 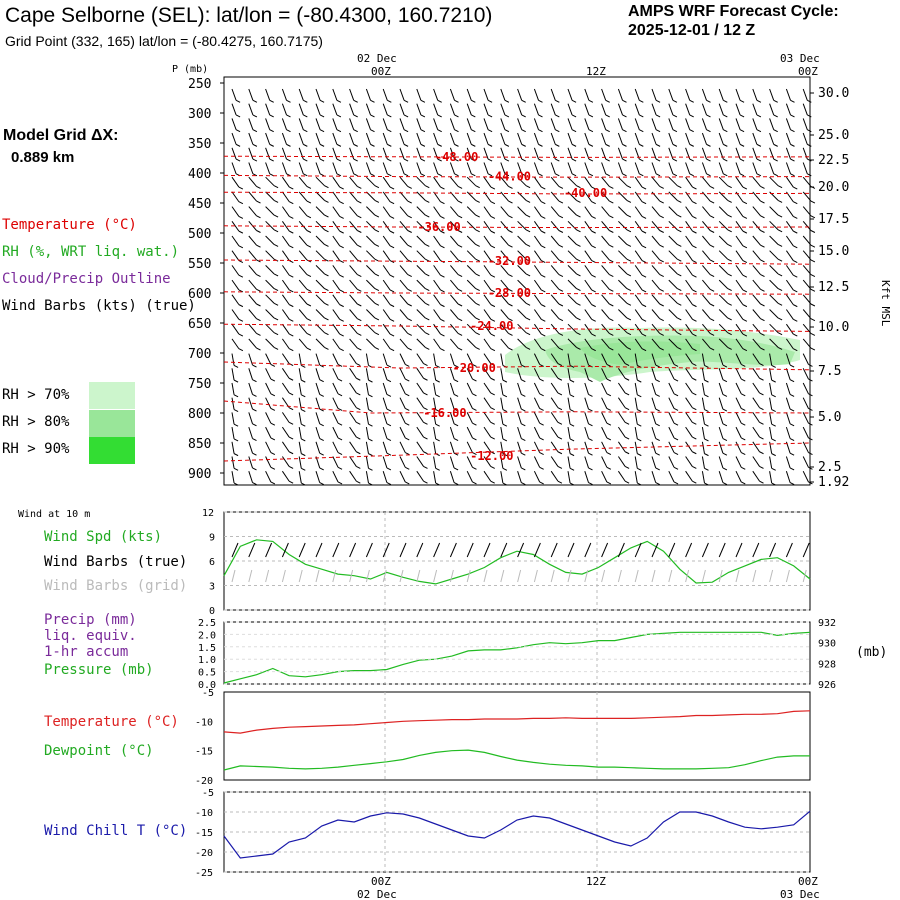 I want to click on temp-dewpoint-panel-series, so click(x=516, y=760).